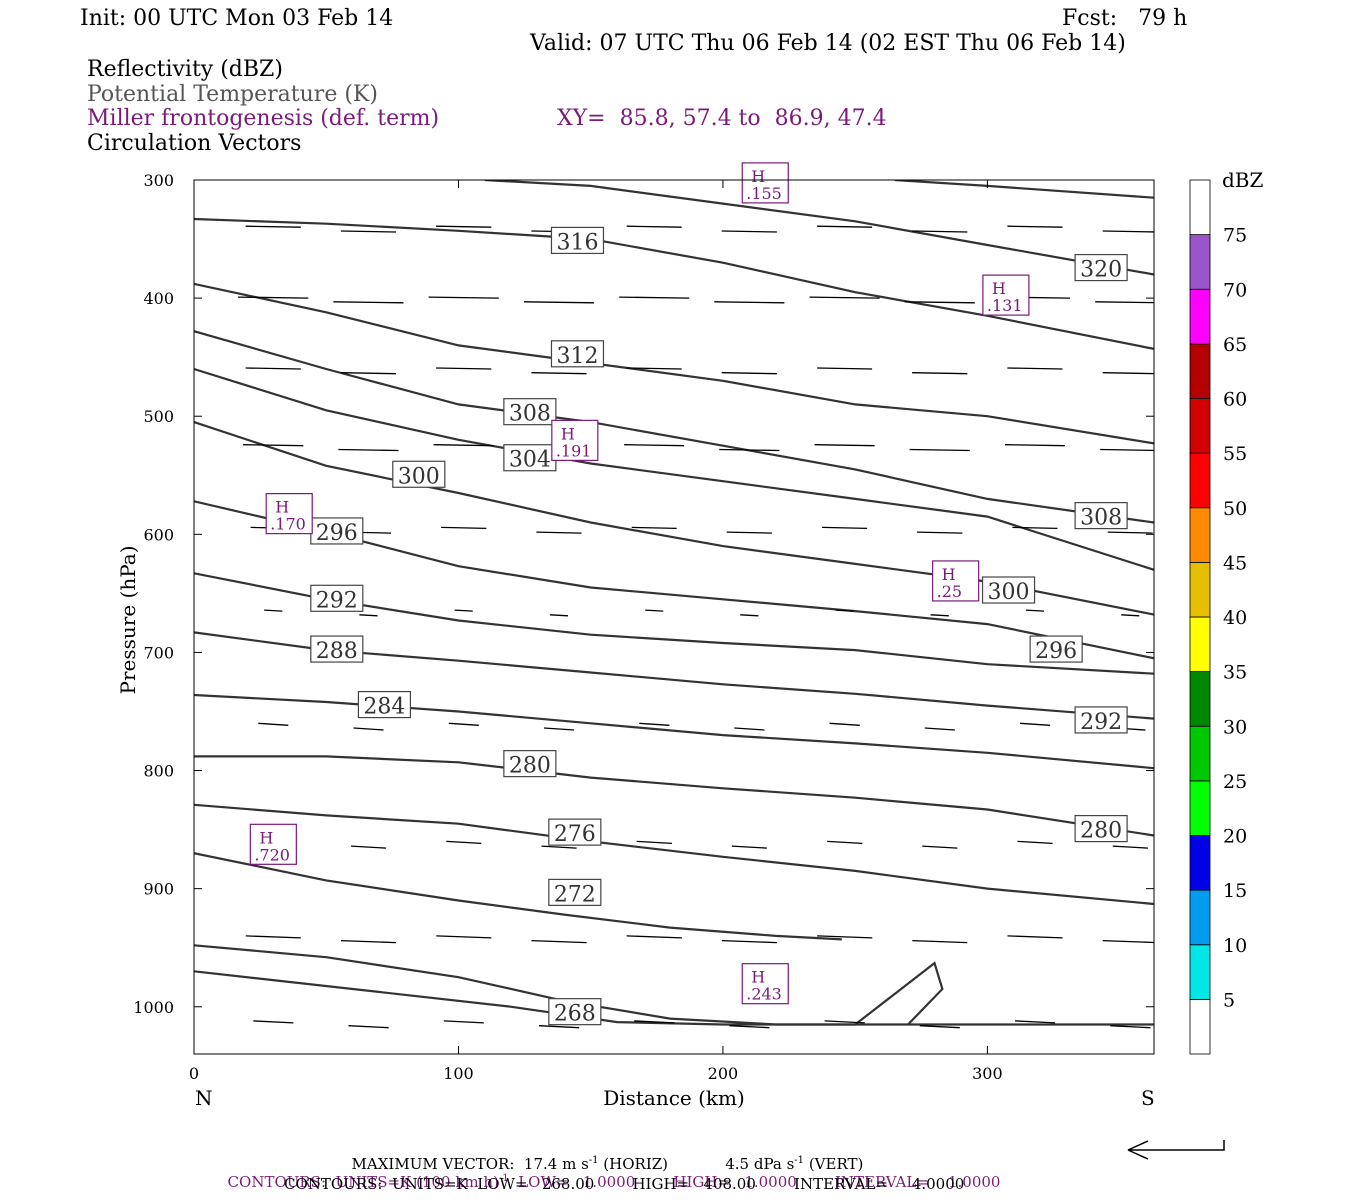  Describe the element at coordinates (1235, 509) in the screenshot. I see `colorbar-level-label: 50` at that location.